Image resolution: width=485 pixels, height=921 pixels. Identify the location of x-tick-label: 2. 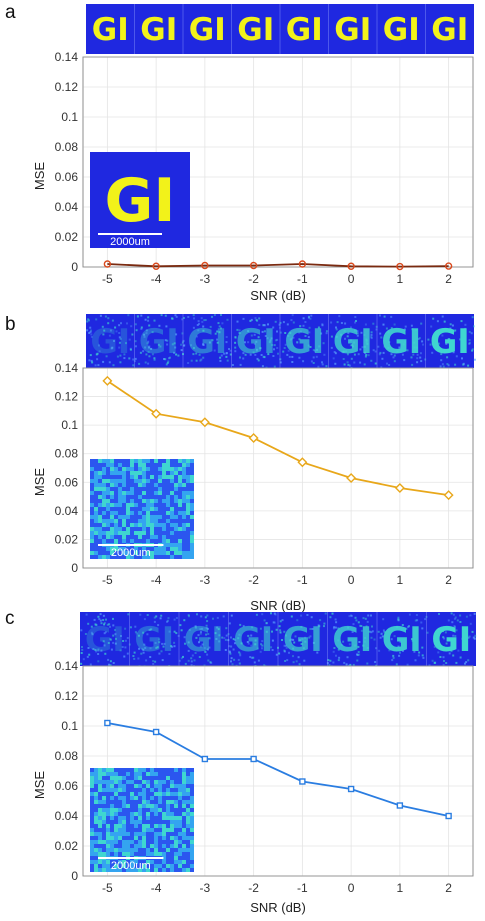
(448, 279).